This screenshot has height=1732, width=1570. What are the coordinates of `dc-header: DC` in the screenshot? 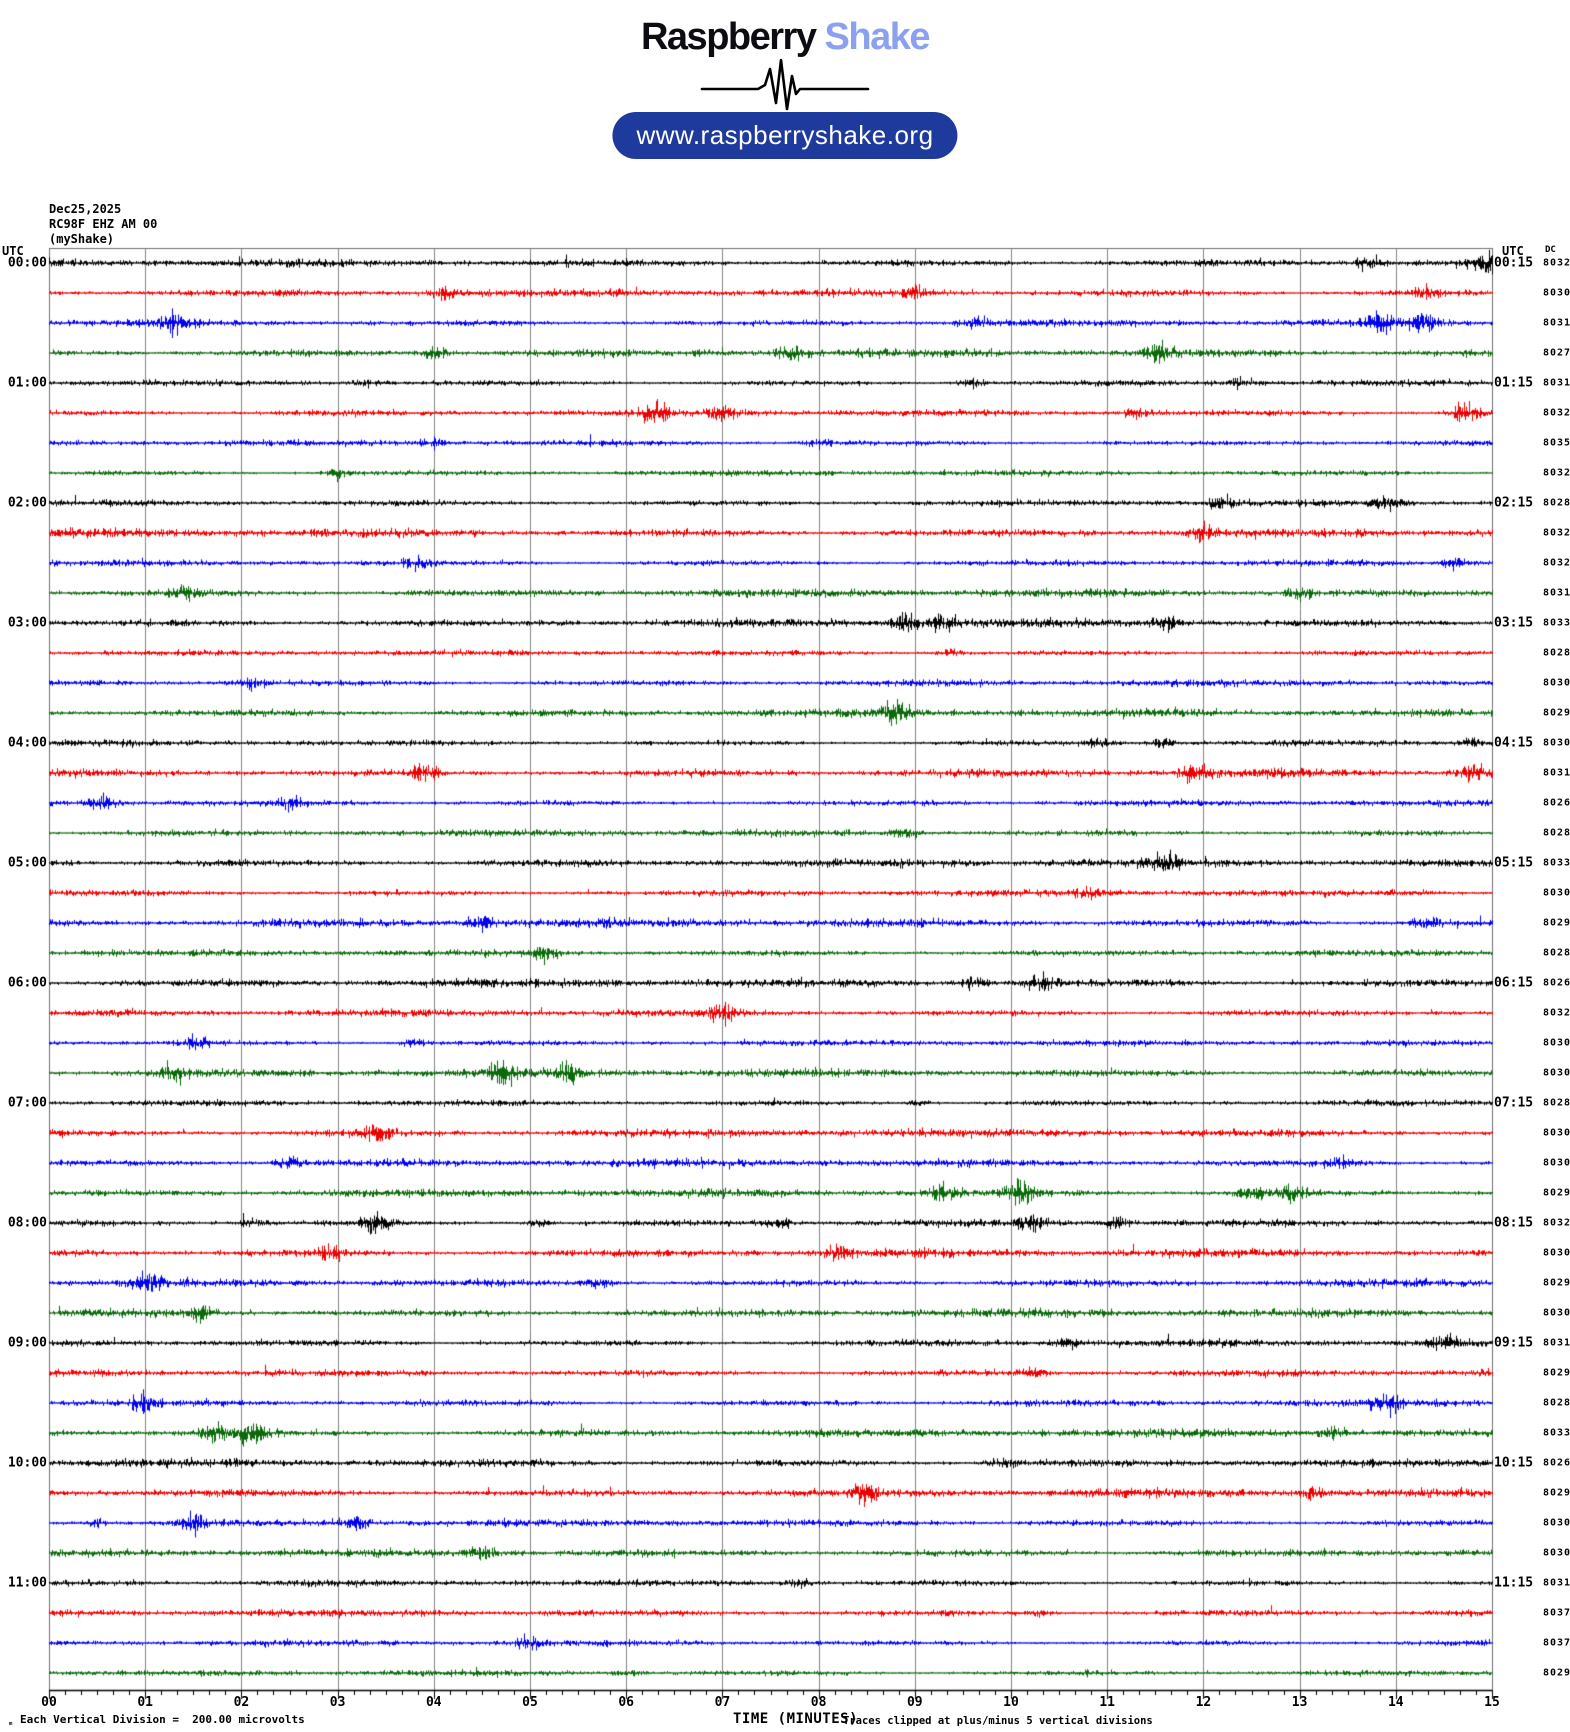 It's located at (1550, 250).